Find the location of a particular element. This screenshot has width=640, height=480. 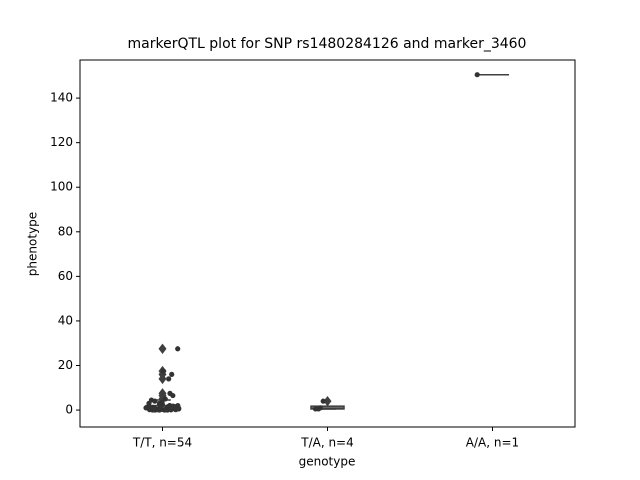

y-tick-label: 0 is located at coordinates (69, 410).